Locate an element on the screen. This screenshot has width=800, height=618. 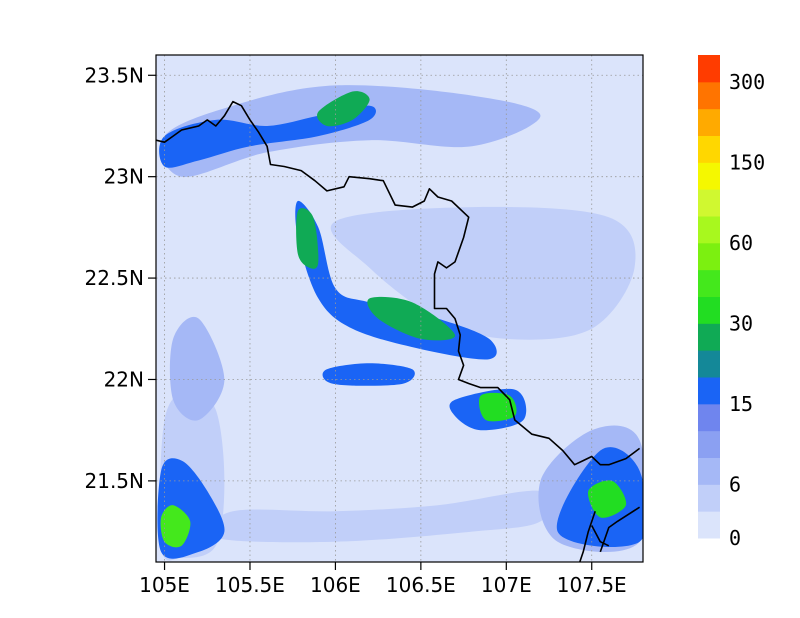
colorbar-label: 30 is located at coordinates (741, 323).